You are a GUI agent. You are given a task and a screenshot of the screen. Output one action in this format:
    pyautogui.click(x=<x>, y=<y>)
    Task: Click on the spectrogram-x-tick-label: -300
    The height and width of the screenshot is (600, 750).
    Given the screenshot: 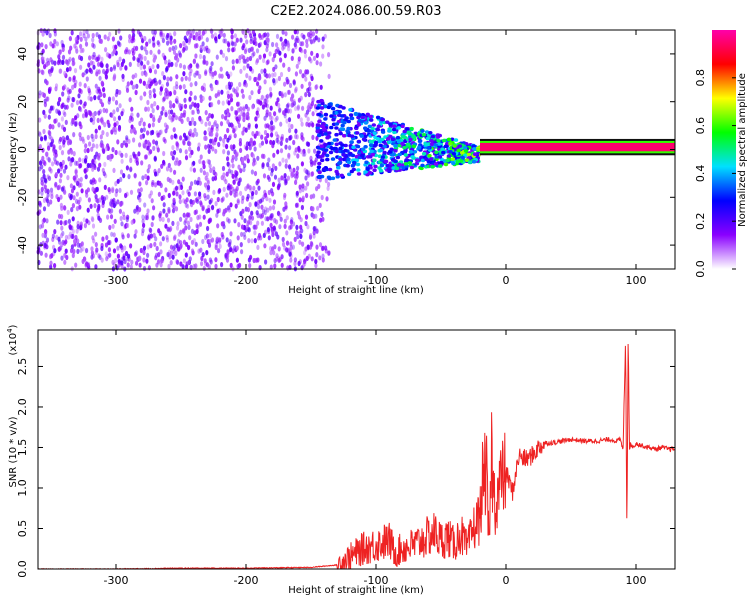 What is the action you would take?
    pyautogui.click(x=116, y=280)
    